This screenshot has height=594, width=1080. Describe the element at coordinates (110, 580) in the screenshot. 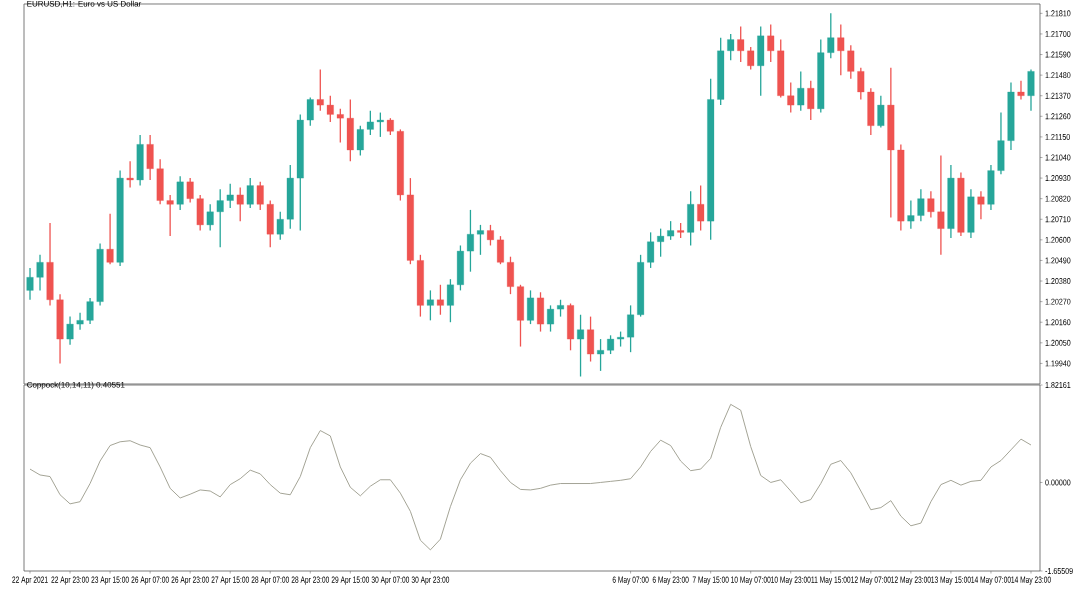

I see `x-tick-label: 23 Apr 15:00` at that location.